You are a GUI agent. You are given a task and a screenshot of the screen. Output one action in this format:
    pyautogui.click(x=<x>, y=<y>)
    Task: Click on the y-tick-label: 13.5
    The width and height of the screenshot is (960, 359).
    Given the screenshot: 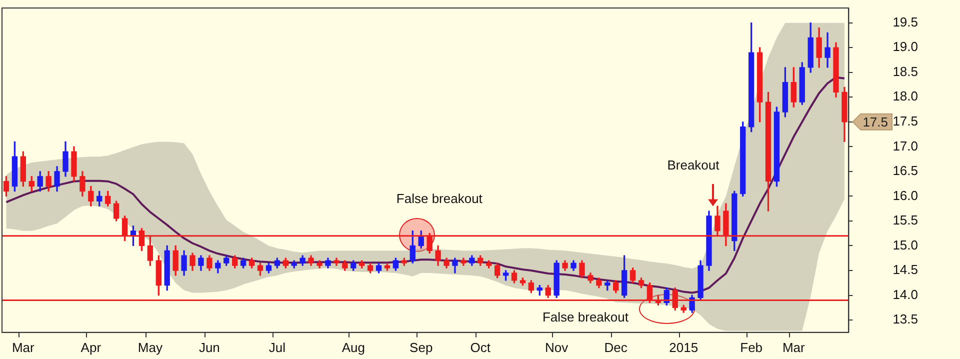 What is the action you would take?
    pyautogui.click(x=905, y=319)
    